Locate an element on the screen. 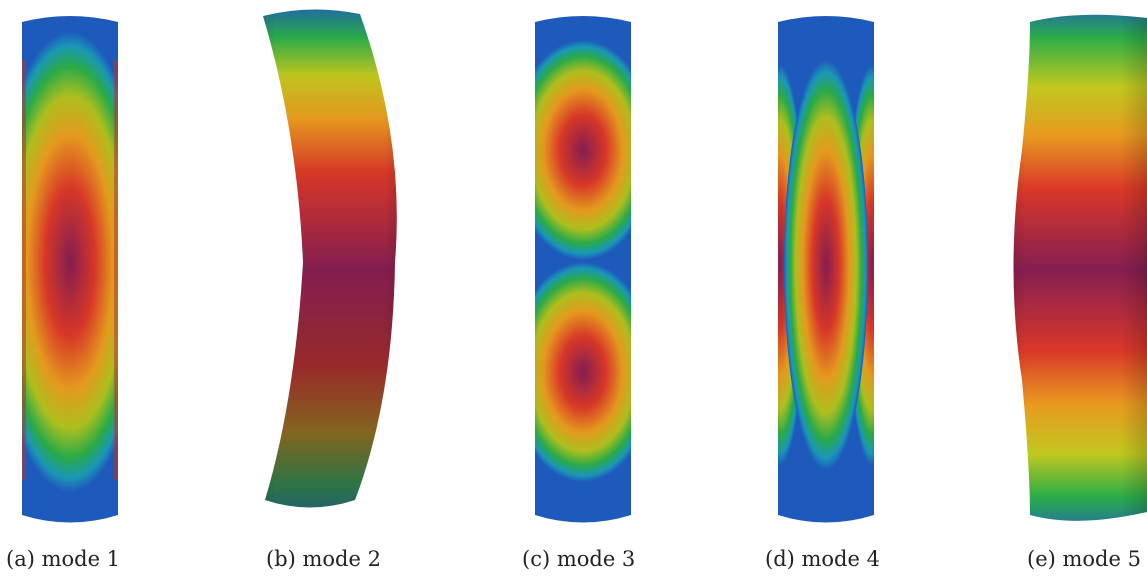 This screenshot has height=577, width=1147. panel-b-cylinder is located at coordinates (330, 258).